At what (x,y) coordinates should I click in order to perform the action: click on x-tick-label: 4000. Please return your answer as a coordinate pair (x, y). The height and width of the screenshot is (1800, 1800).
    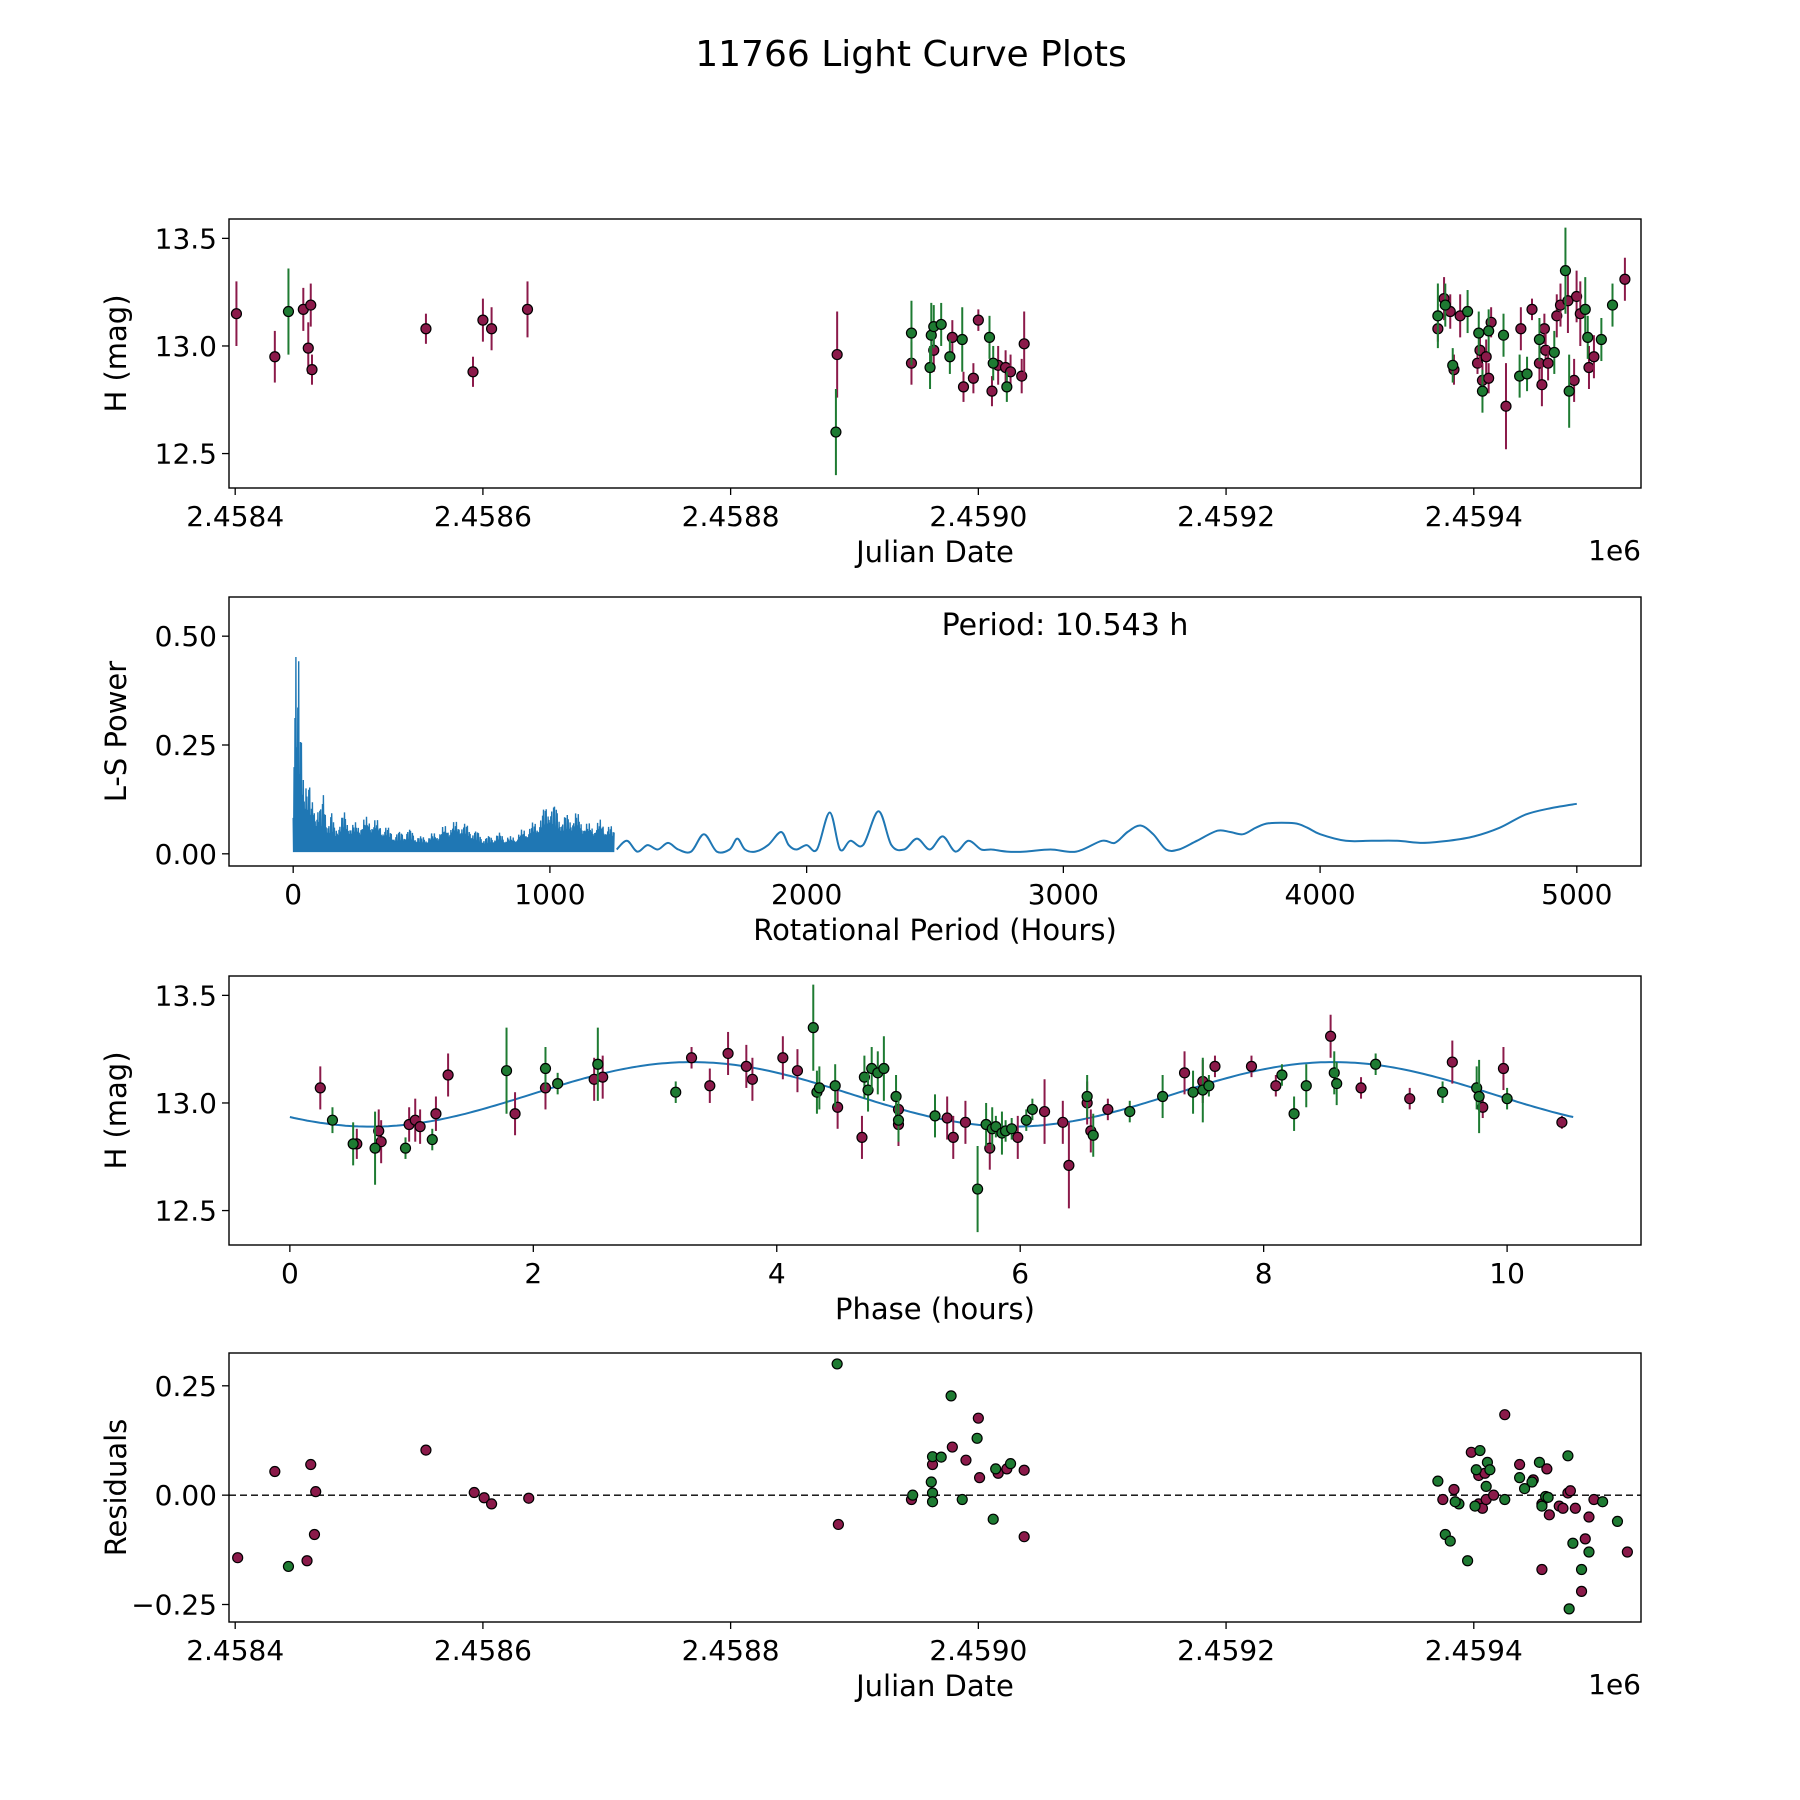
    Looking at the image, I should click on (1319, 894).